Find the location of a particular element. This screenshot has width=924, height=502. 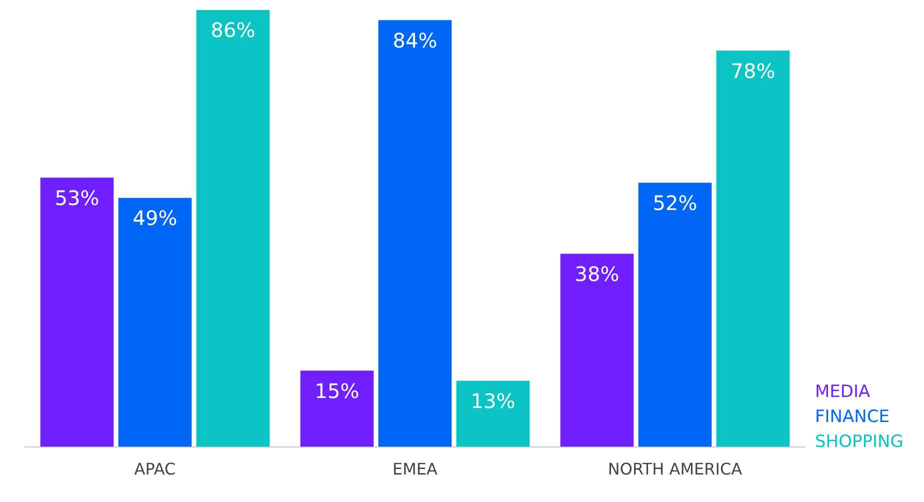

x-tick-label: APAC is located at coordinates (155, 469).